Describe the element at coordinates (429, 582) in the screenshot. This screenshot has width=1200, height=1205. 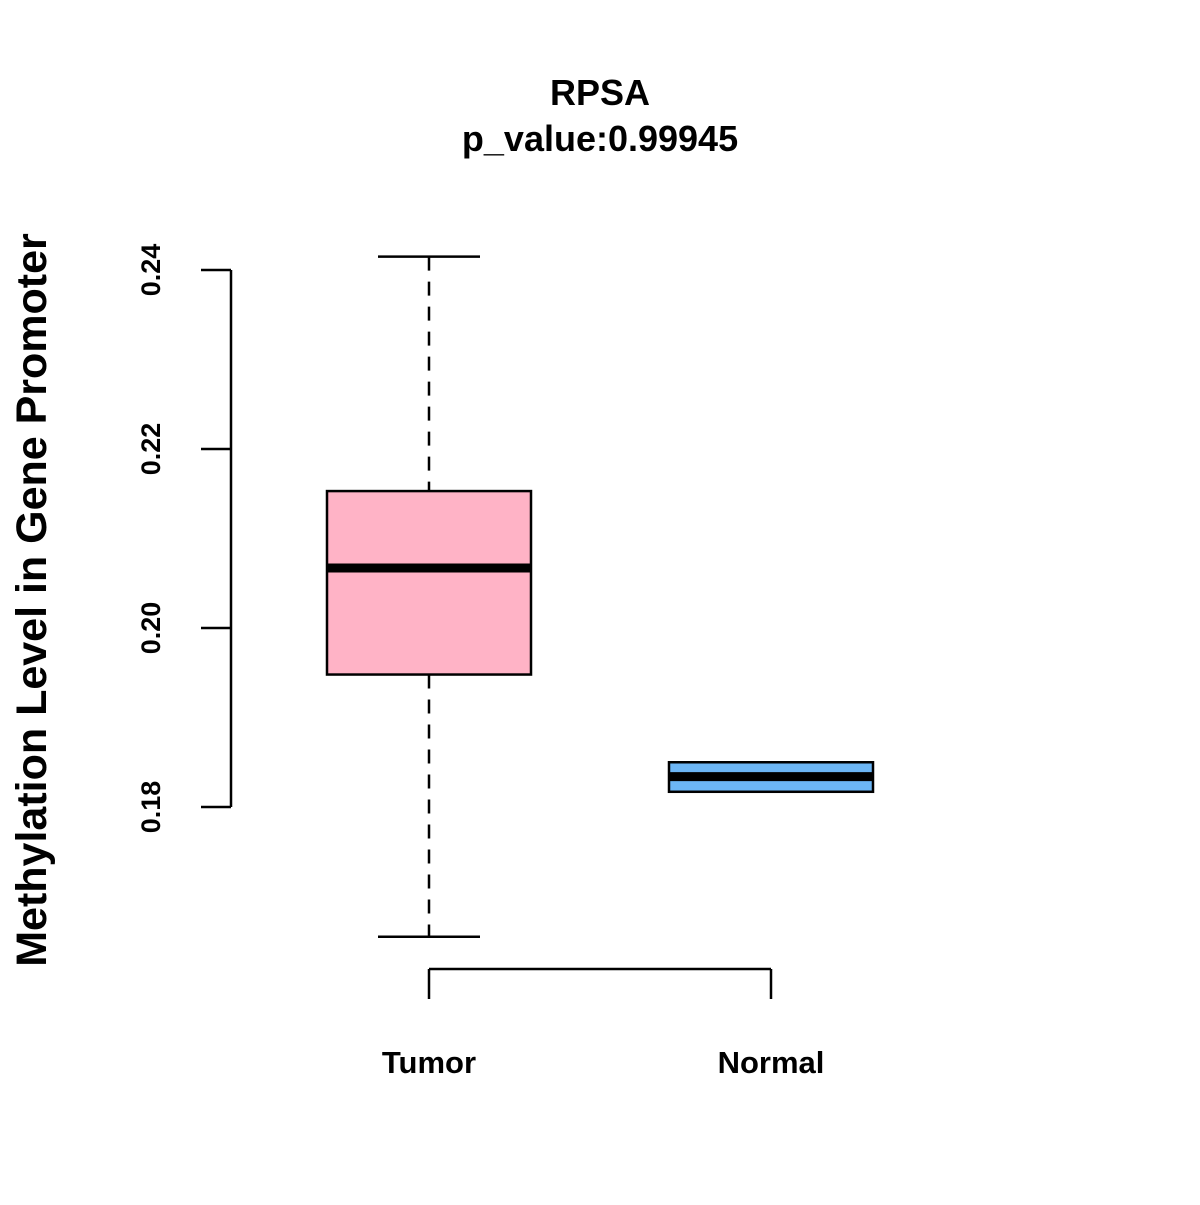
I see `box-iqr` at that location.